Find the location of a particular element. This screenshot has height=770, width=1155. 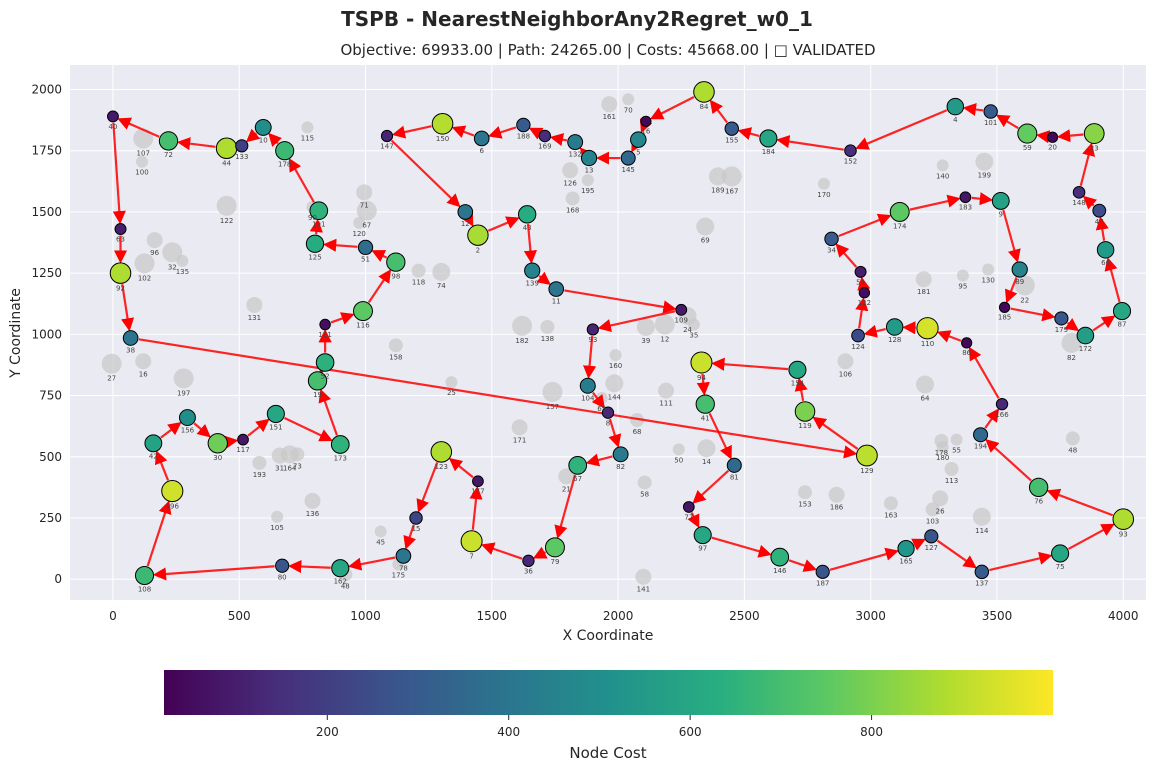

node-label: 128 is located at coordinates (894, 340).